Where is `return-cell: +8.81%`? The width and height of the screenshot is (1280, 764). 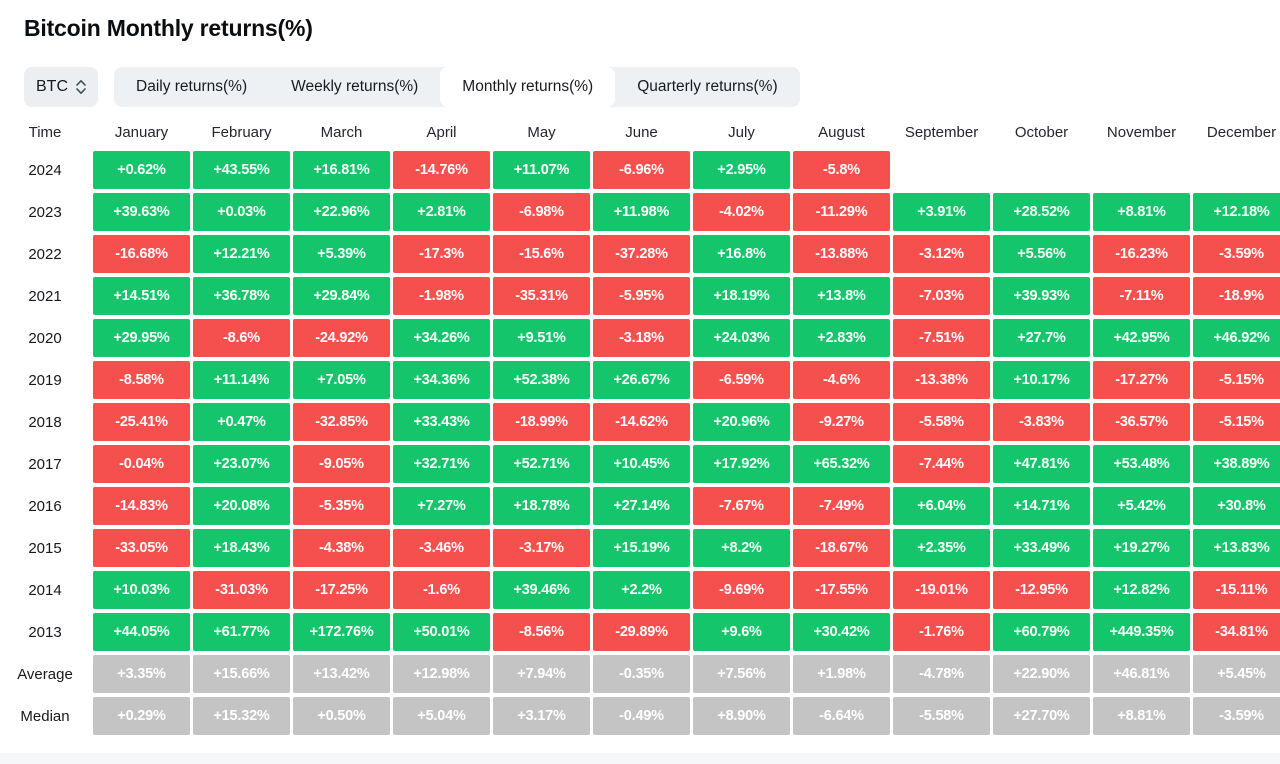 return-cell: +8.81% is located at coordinates (1141, 716).